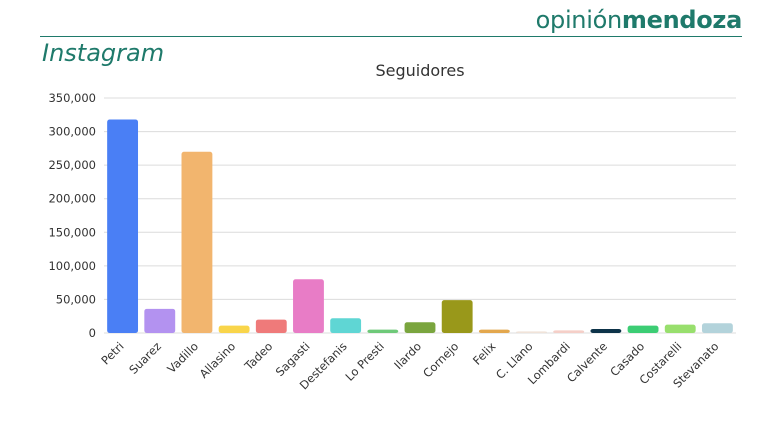  What do you see at coordinates (308, 306) in the screenshot?
I see `bar-sagasti` at bounding box center [308, 306].